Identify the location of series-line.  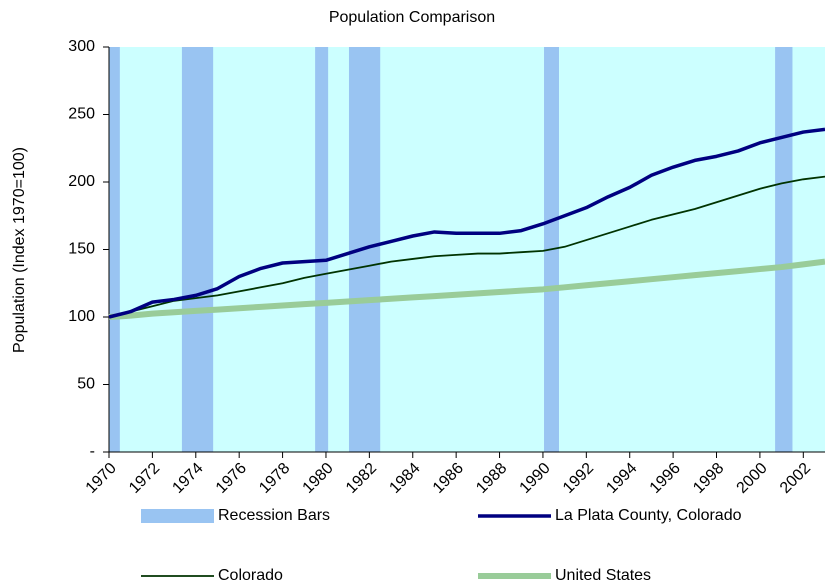
(466, 289).